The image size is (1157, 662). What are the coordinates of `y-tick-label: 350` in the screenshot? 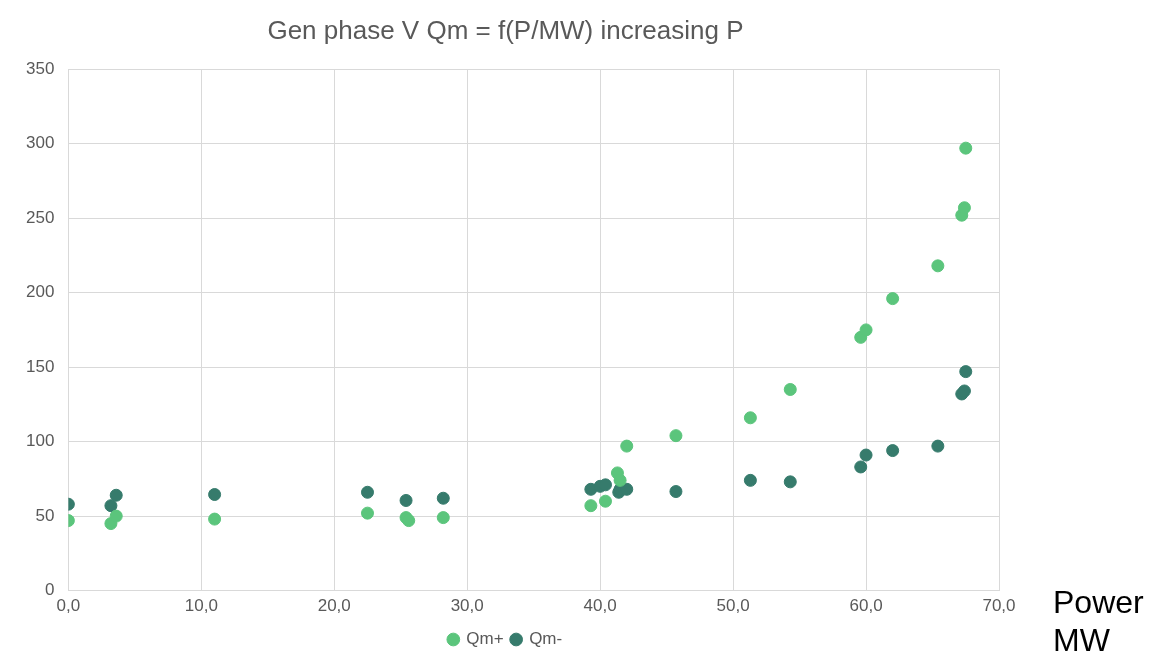 It's located at (40, 68).